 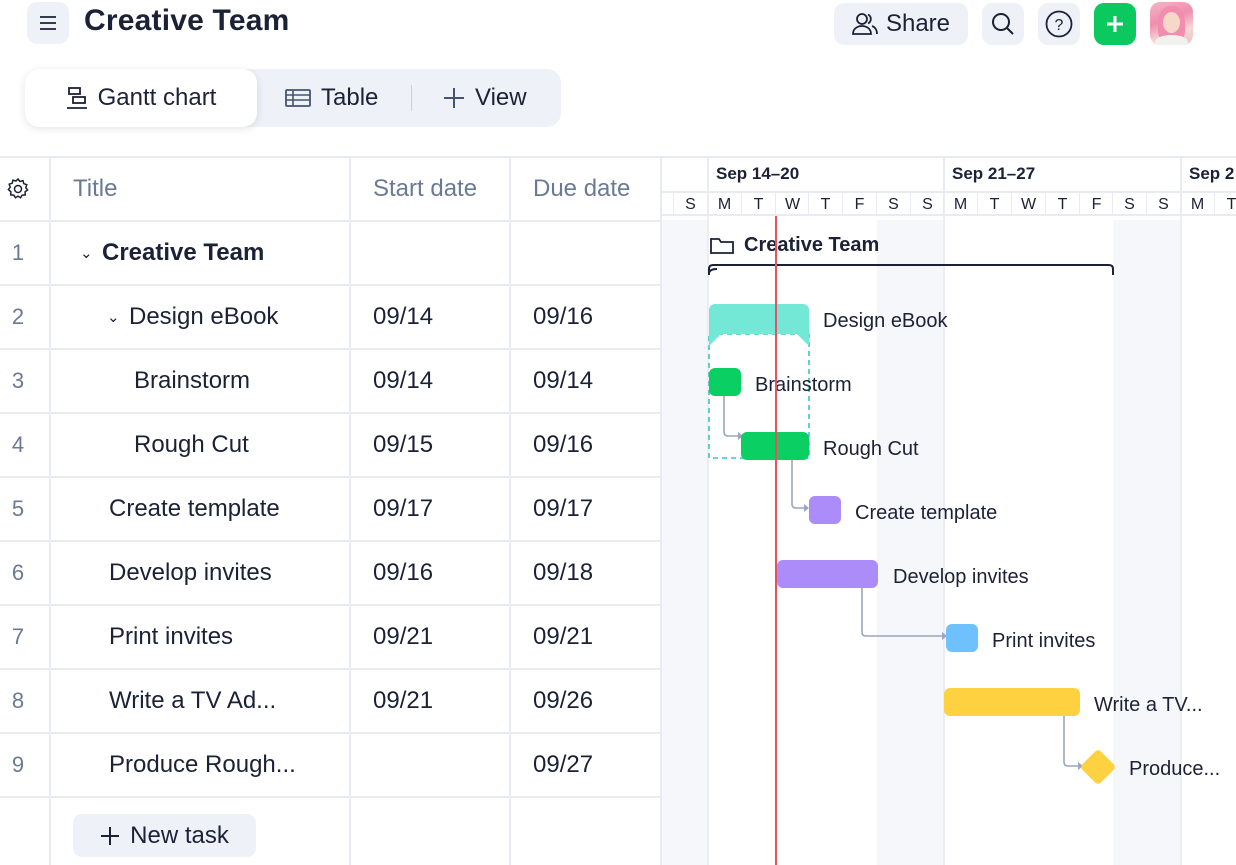 What do you see at coordinates (725, 382) in the screenshot?
I see `gantt-bar-brainstorm` at bounding box center [725, 382].